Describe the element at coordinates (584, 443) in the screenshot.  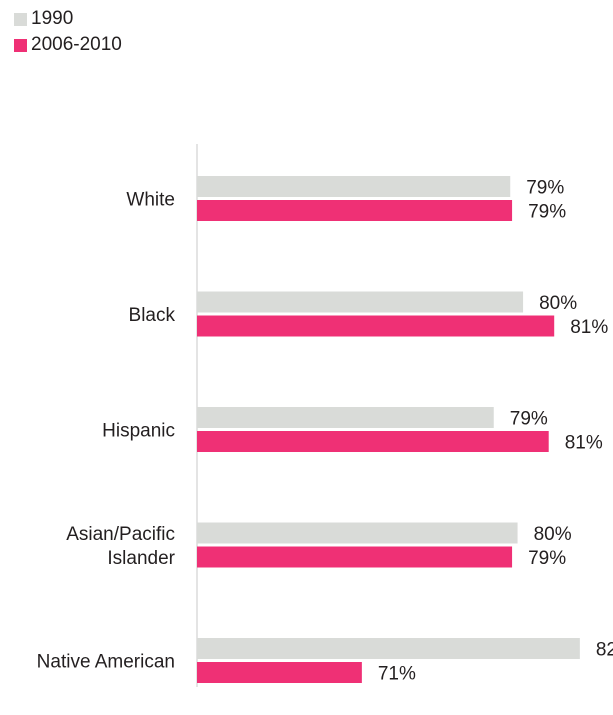
I see `value-label-2006-2010-hispanic: 81%` at that location.